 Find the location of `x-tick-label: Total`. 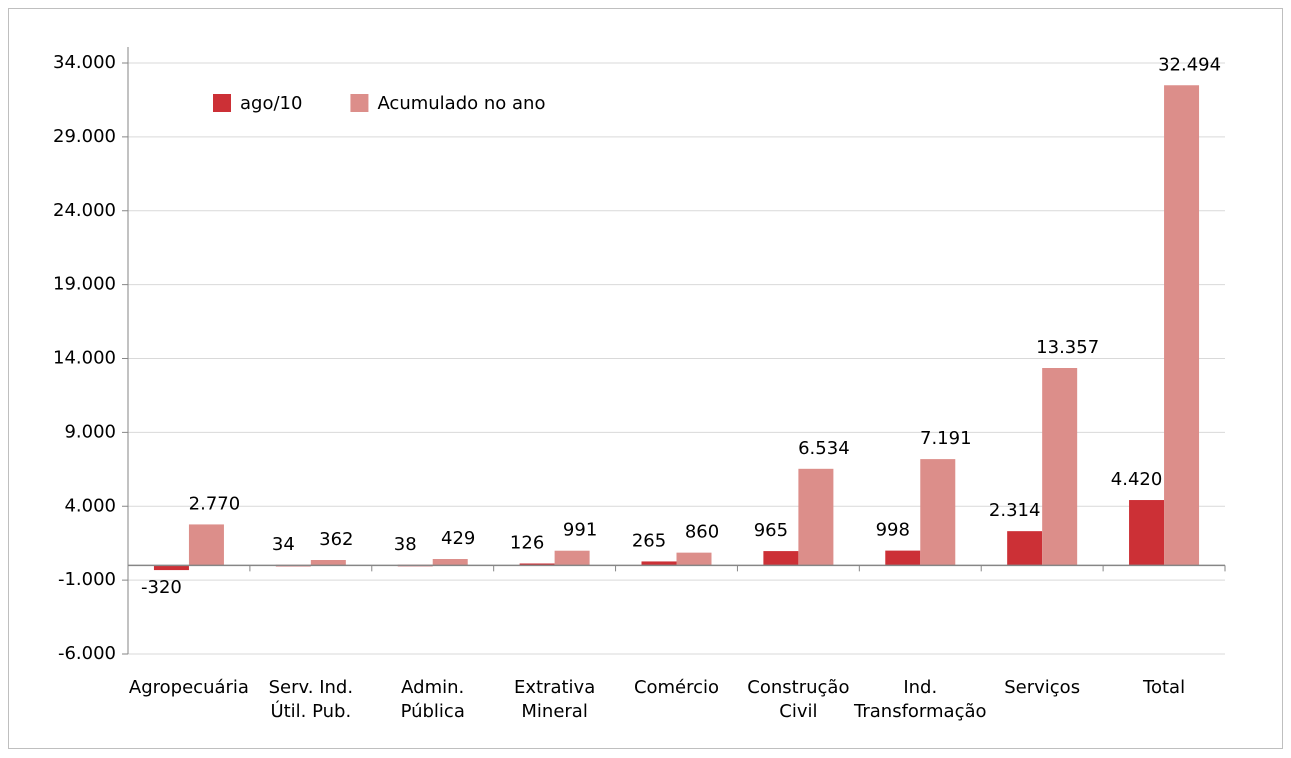

x-tick-label: Total is located at coordinates (1163, 687).